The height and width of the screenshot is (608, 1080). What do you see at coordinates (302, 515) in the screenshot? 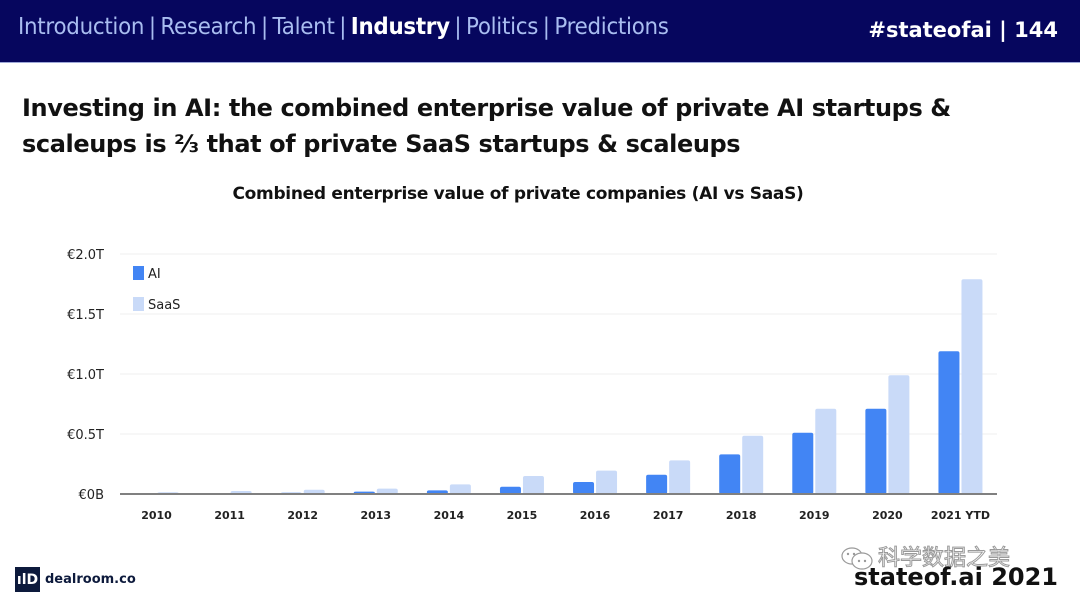
I see `x-tick-label: 2012` at bounding box center [302, 515].